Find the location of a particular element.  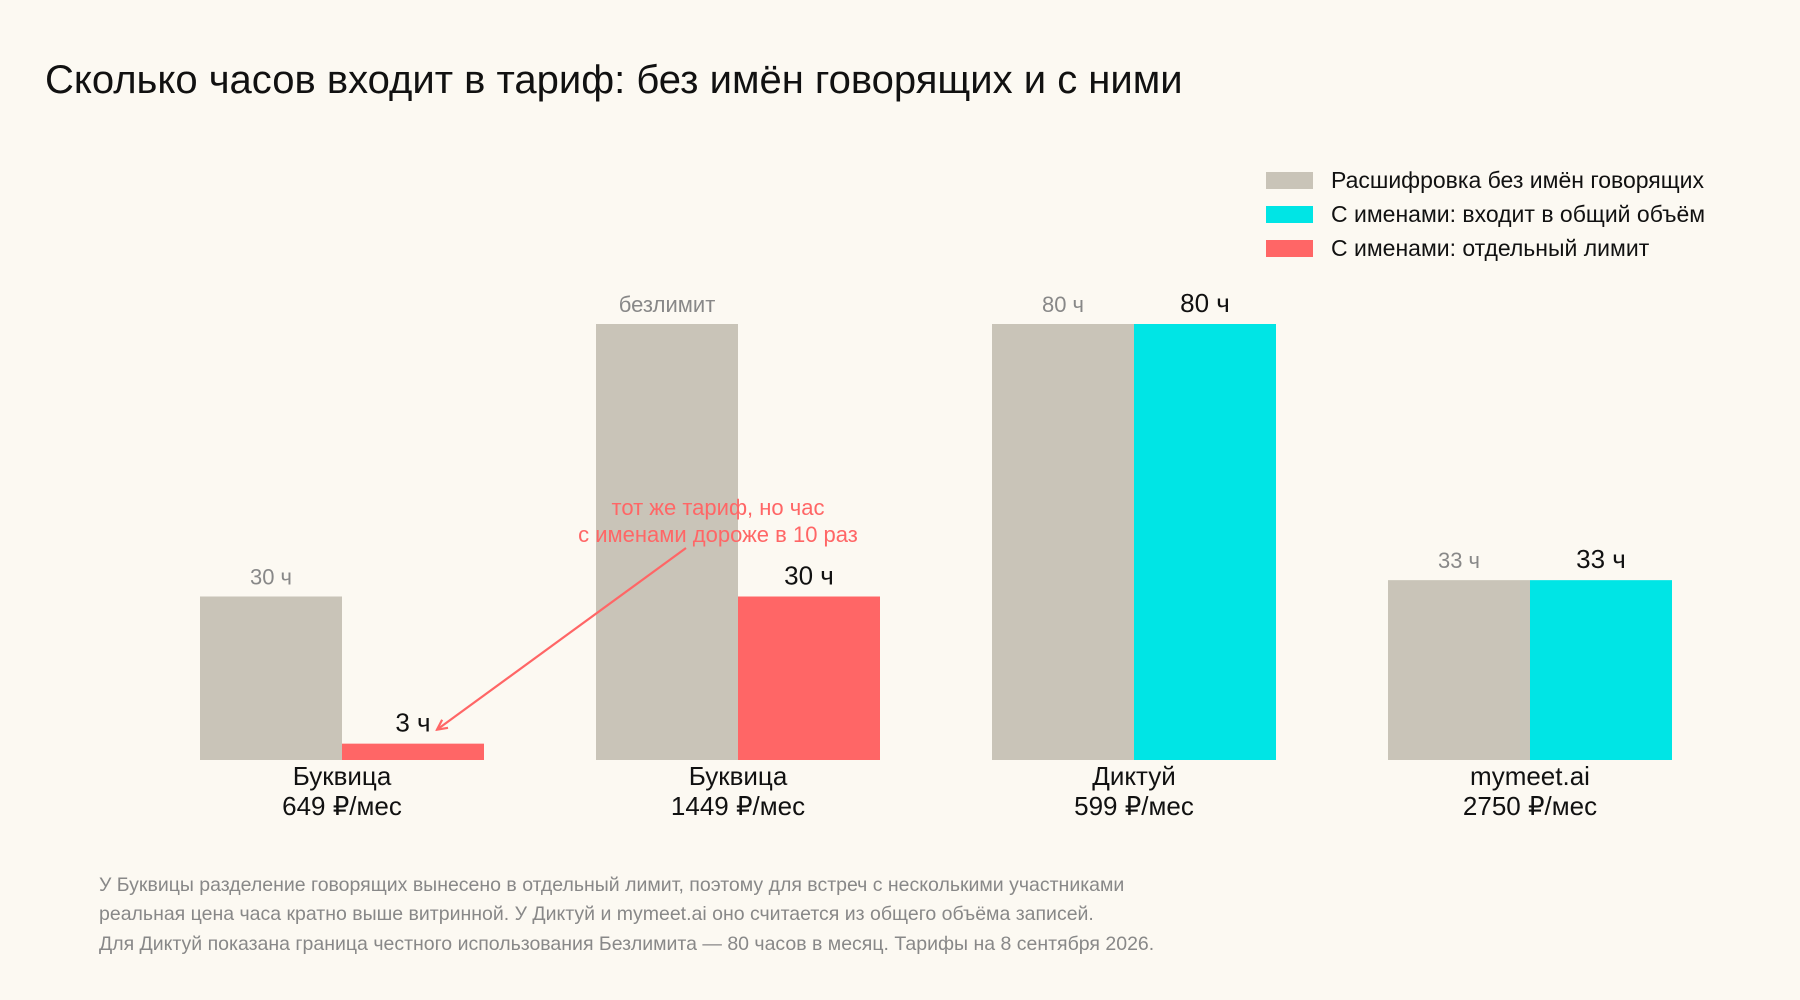

category-price-1: 1449 ₽/мес is located at coordinates (738, 806).